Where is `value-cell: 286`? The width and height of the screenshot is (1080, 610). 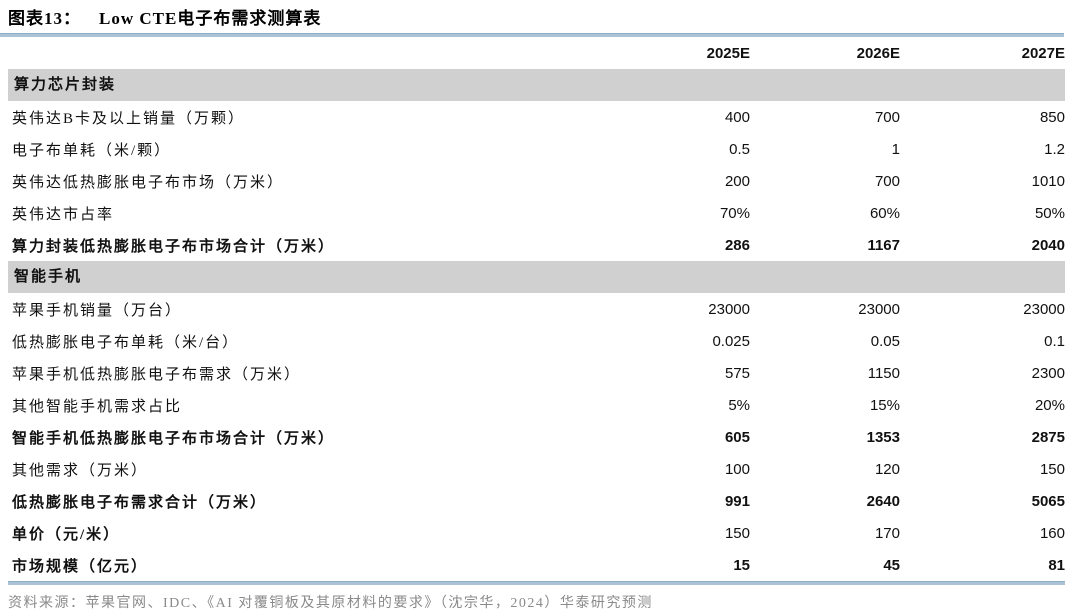 value-cell: 286 is located at coordinates (737, 245).